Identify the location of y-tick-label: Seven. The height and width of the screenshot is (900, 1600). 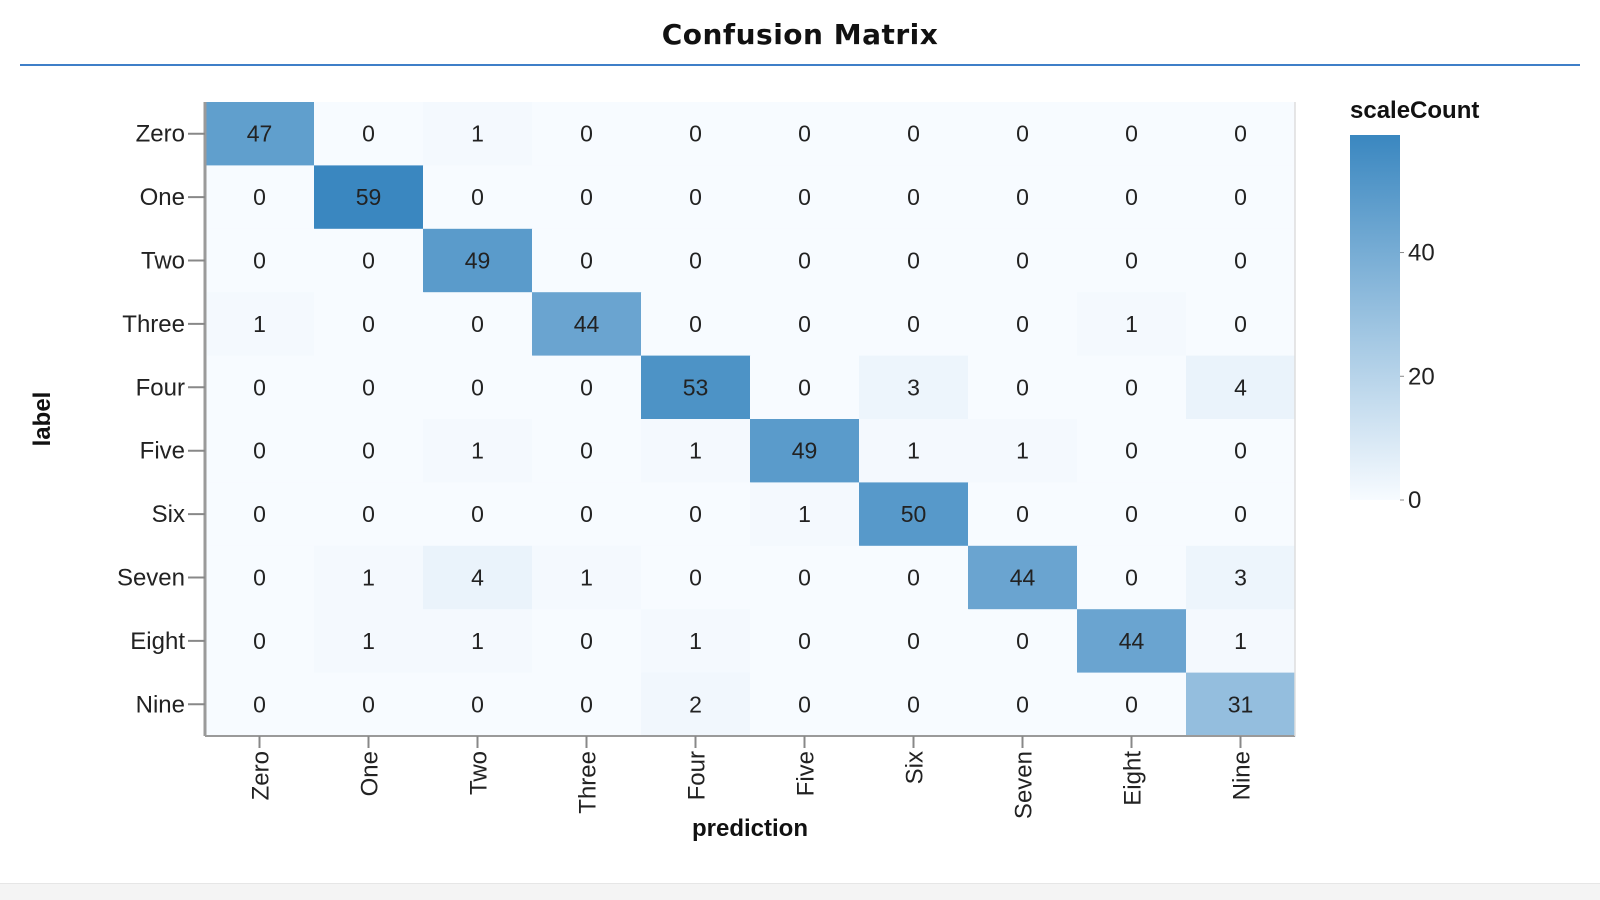
(151, 578).